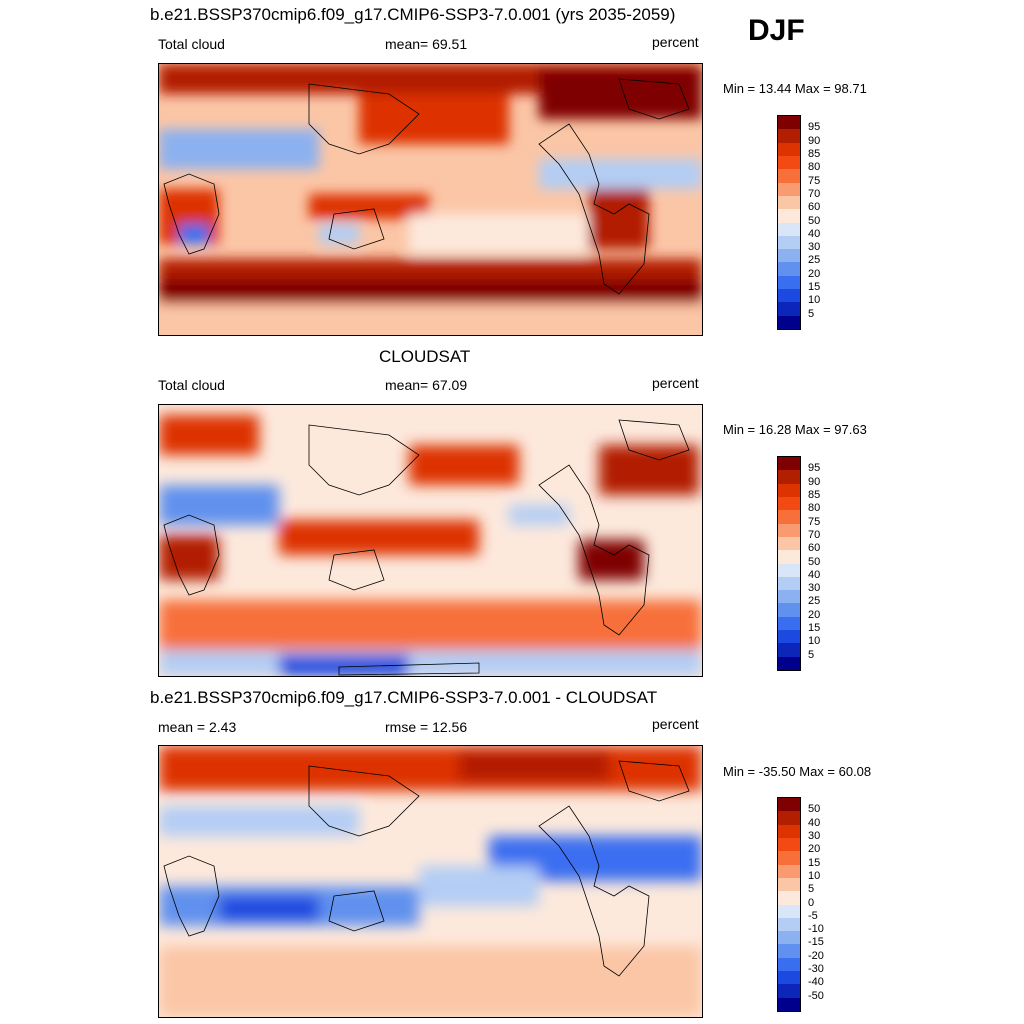 The width and height of the screenshot is (1024, 1024). What do you see at coordinates (814, 494) in the screenshot?
I see `colorbar-tick-label: 85` at bounding box center [814, 494].